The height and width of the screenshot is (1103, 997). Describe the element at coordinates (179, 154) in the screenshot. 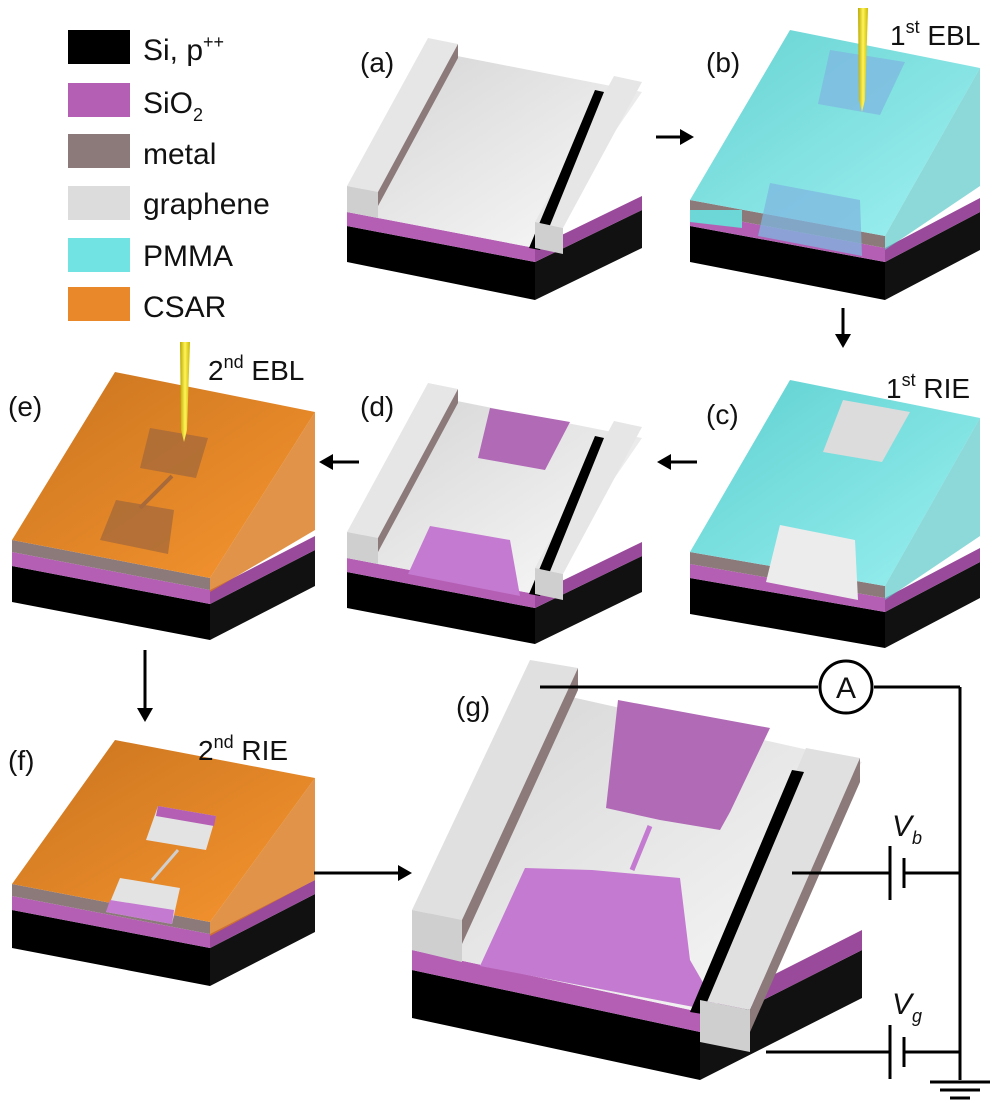

I see `legend-label-metal: metal` at that location.